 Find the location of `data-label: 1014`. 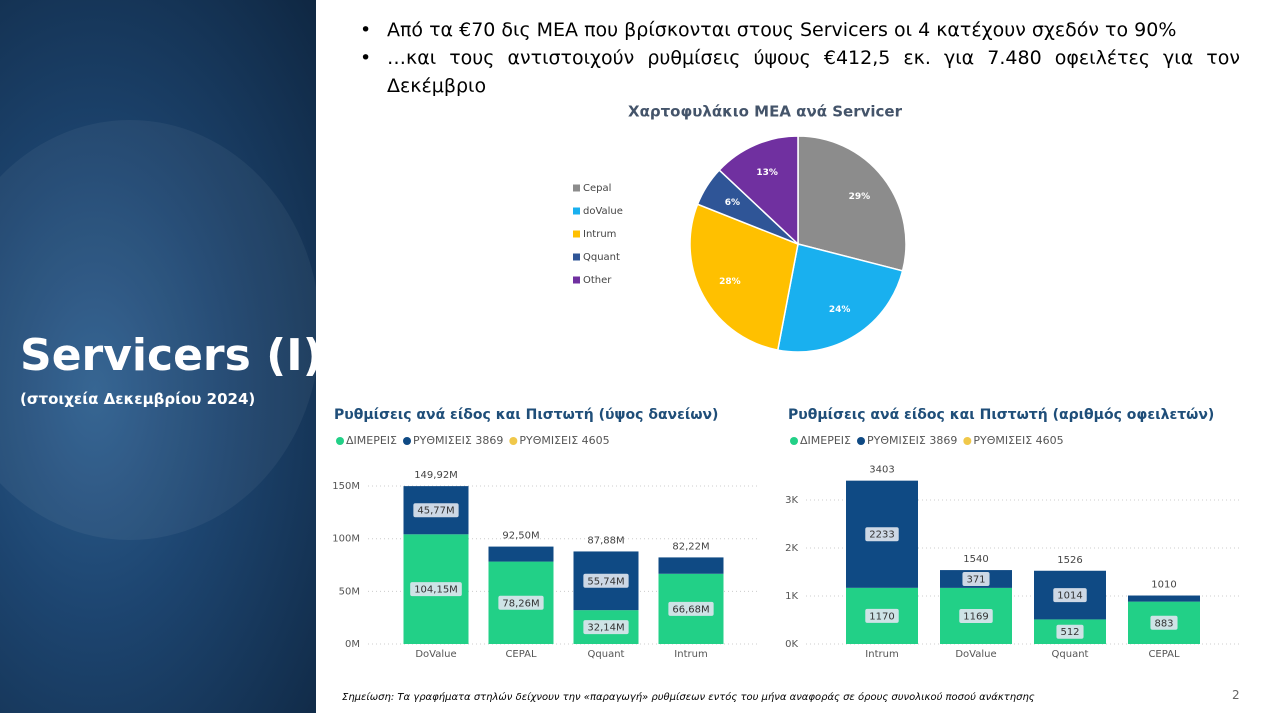

data-label: 1014 is located at coordinates (1069, 596).